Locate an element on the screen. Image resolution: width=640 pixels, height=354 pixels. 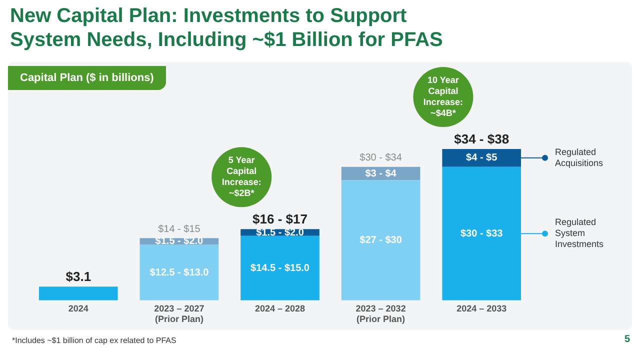
data-label: $3 - $4 is located at coordinates (381, 174).